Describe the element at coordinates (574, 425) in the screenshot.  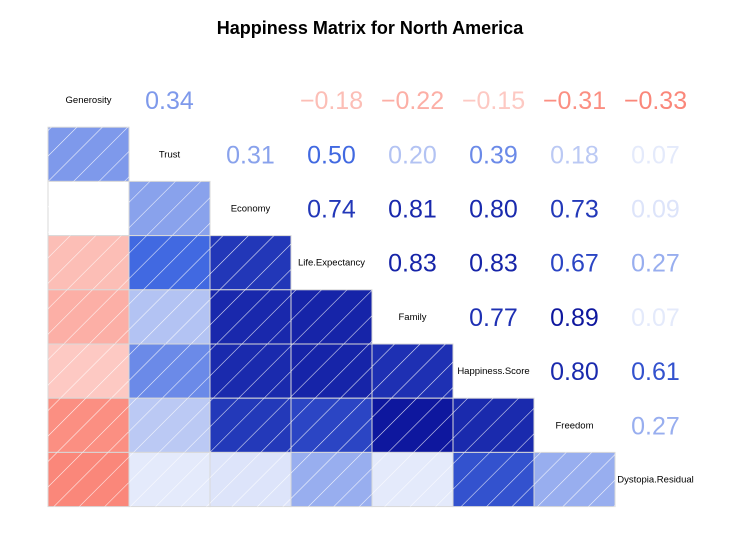
I see `variable-label: Freedom` at that location.